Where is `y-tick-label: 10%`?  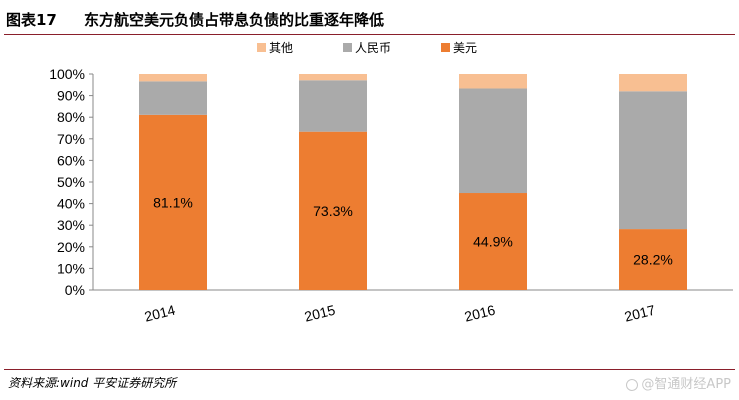 y-tick-label: 10% is located at coordinates (71, 268).